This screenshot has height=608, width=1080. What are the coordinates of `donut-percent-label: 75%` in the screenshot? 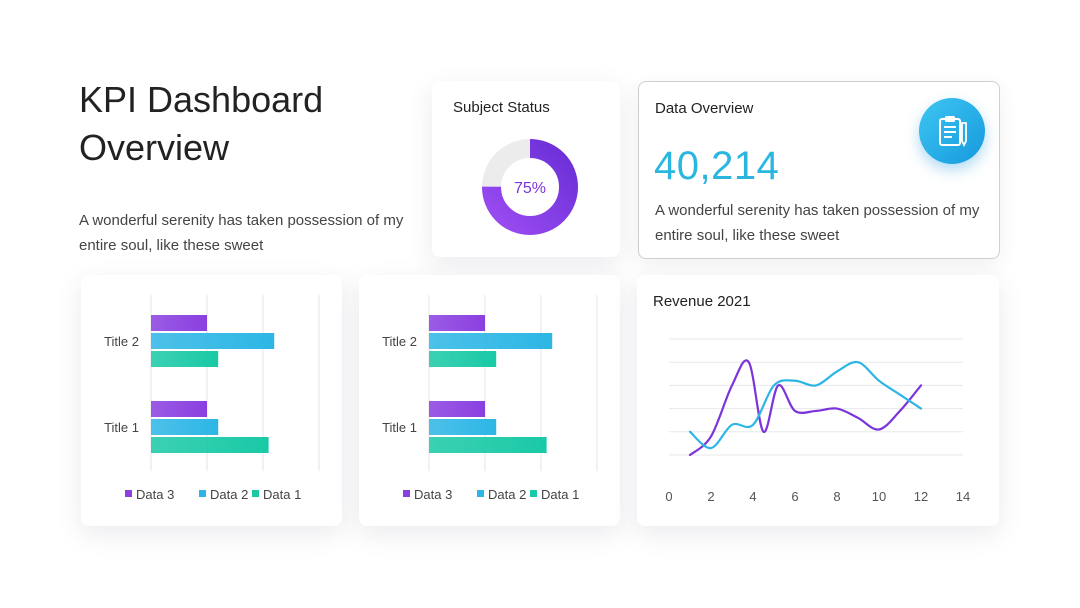 It's located at (530, 188).